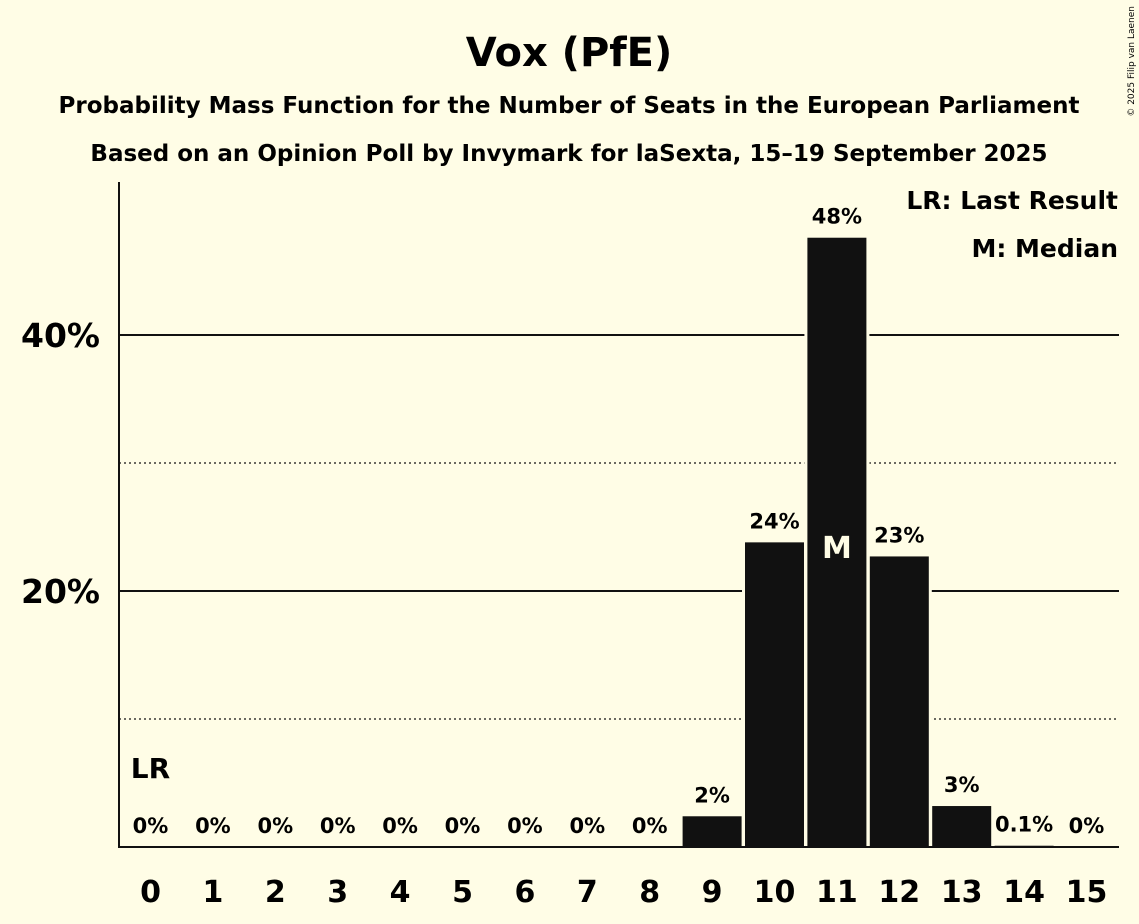 The image size is (1139, 924). I want to click on x-tick-label: 0, so click(150, 892).